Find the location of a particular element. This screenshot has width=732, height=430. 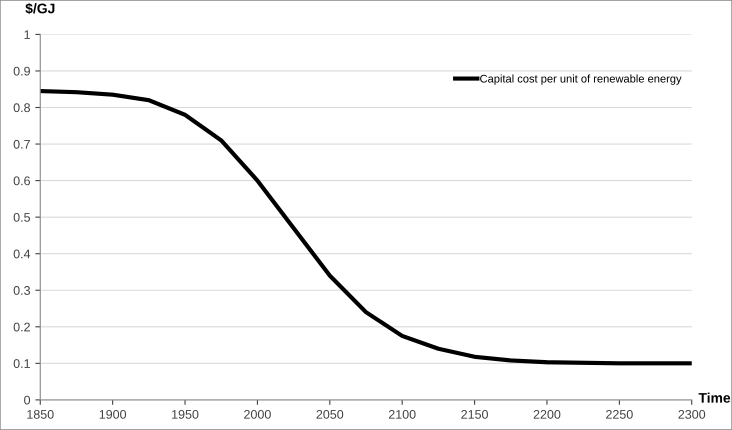

x-tick-label: 2050 is located at coordinates (330, 414).